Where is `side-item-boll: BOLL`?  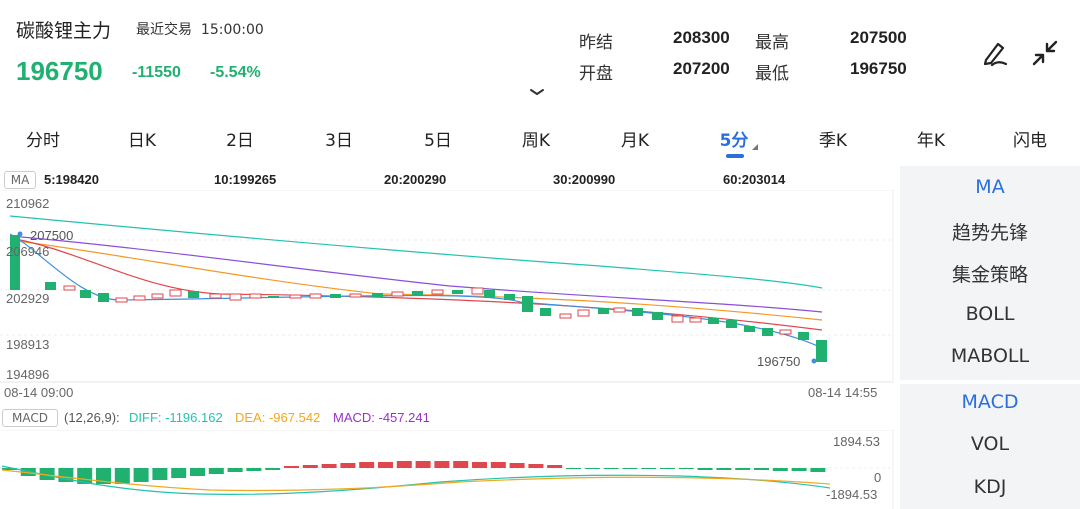 side-item-boll: BOLL is located at coordinates (990, 314).